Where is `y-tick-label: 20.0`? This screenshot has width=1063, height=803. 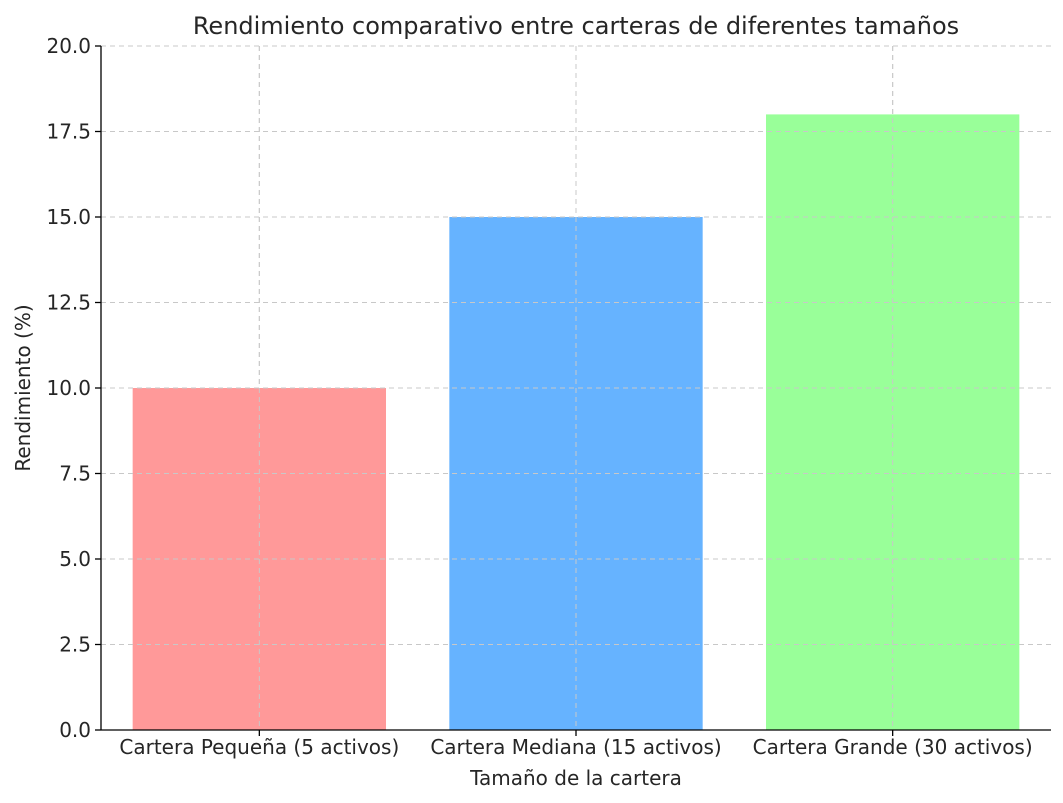 y-tick-label: 20.0 is located at coordinates (68, 46).